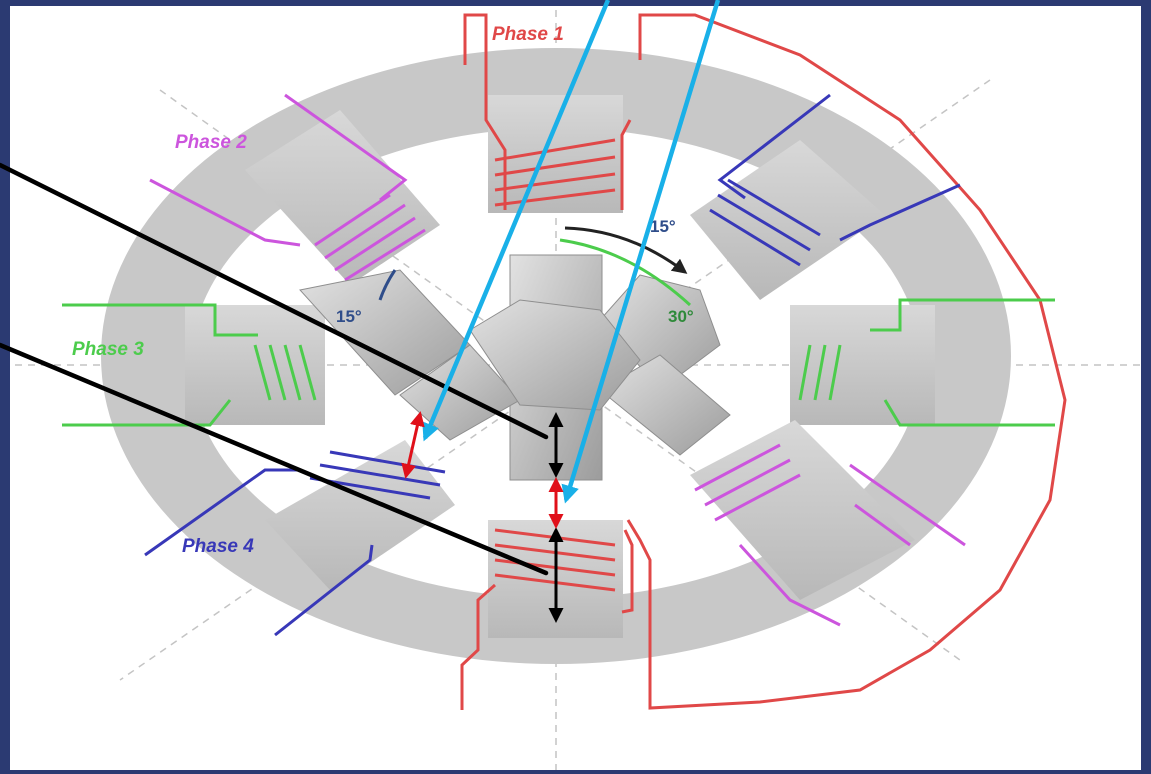 The width and height of the screenshot is (1151, 774). What do you see at coordinates (482, 470) in the screenshot?
I see `airgap-arrows` at bounding box center [482, 470].